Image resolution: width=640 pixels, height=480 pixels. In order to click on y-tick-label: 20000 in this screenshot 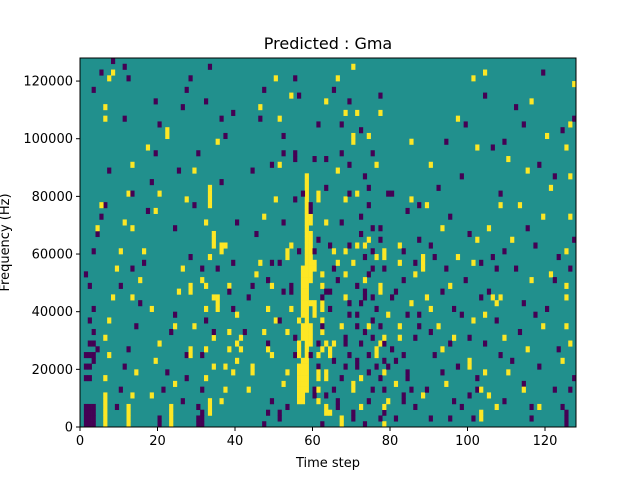, I will do `click(52, 370)`.